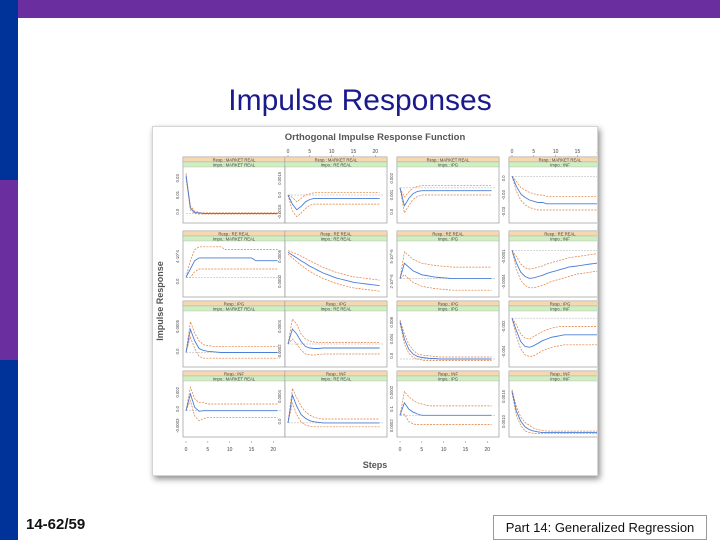 Image resolution: width=720 pixels, height=540 pixels. What do you see at coordinates (391, 391) in the screenshot?
I see `y-tick-label: 0.0002` at bounding box center [391, 391].